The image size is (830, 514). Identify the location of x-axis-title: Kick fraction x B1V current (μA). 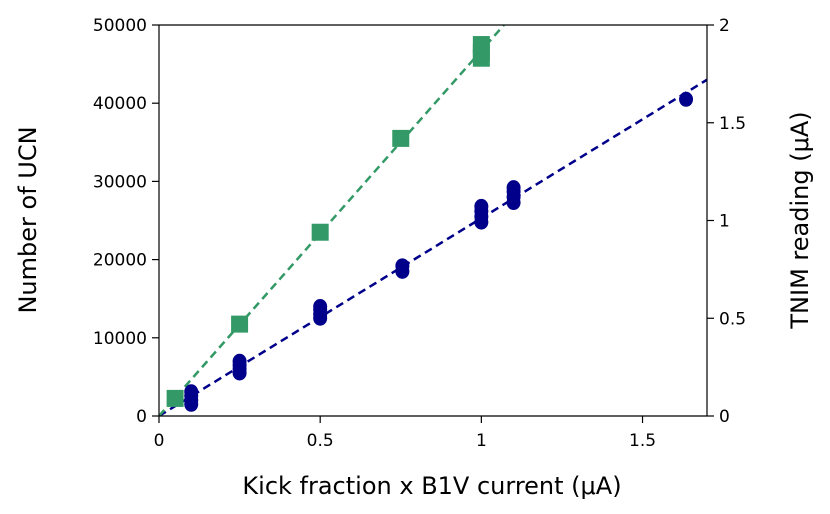
(431, 486).